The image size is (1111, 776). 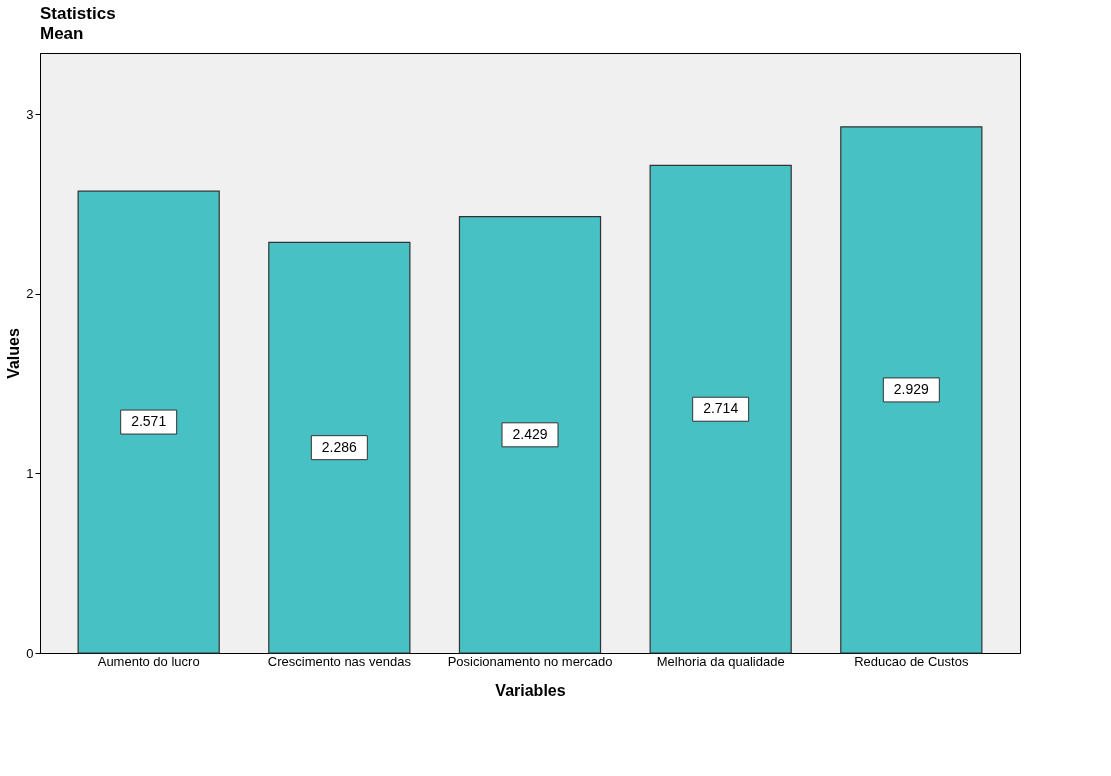 What do you see at coordinates (30, 653) in the screenshot?
I see `y-tick-label: 0` at bounding box center [30, 653].